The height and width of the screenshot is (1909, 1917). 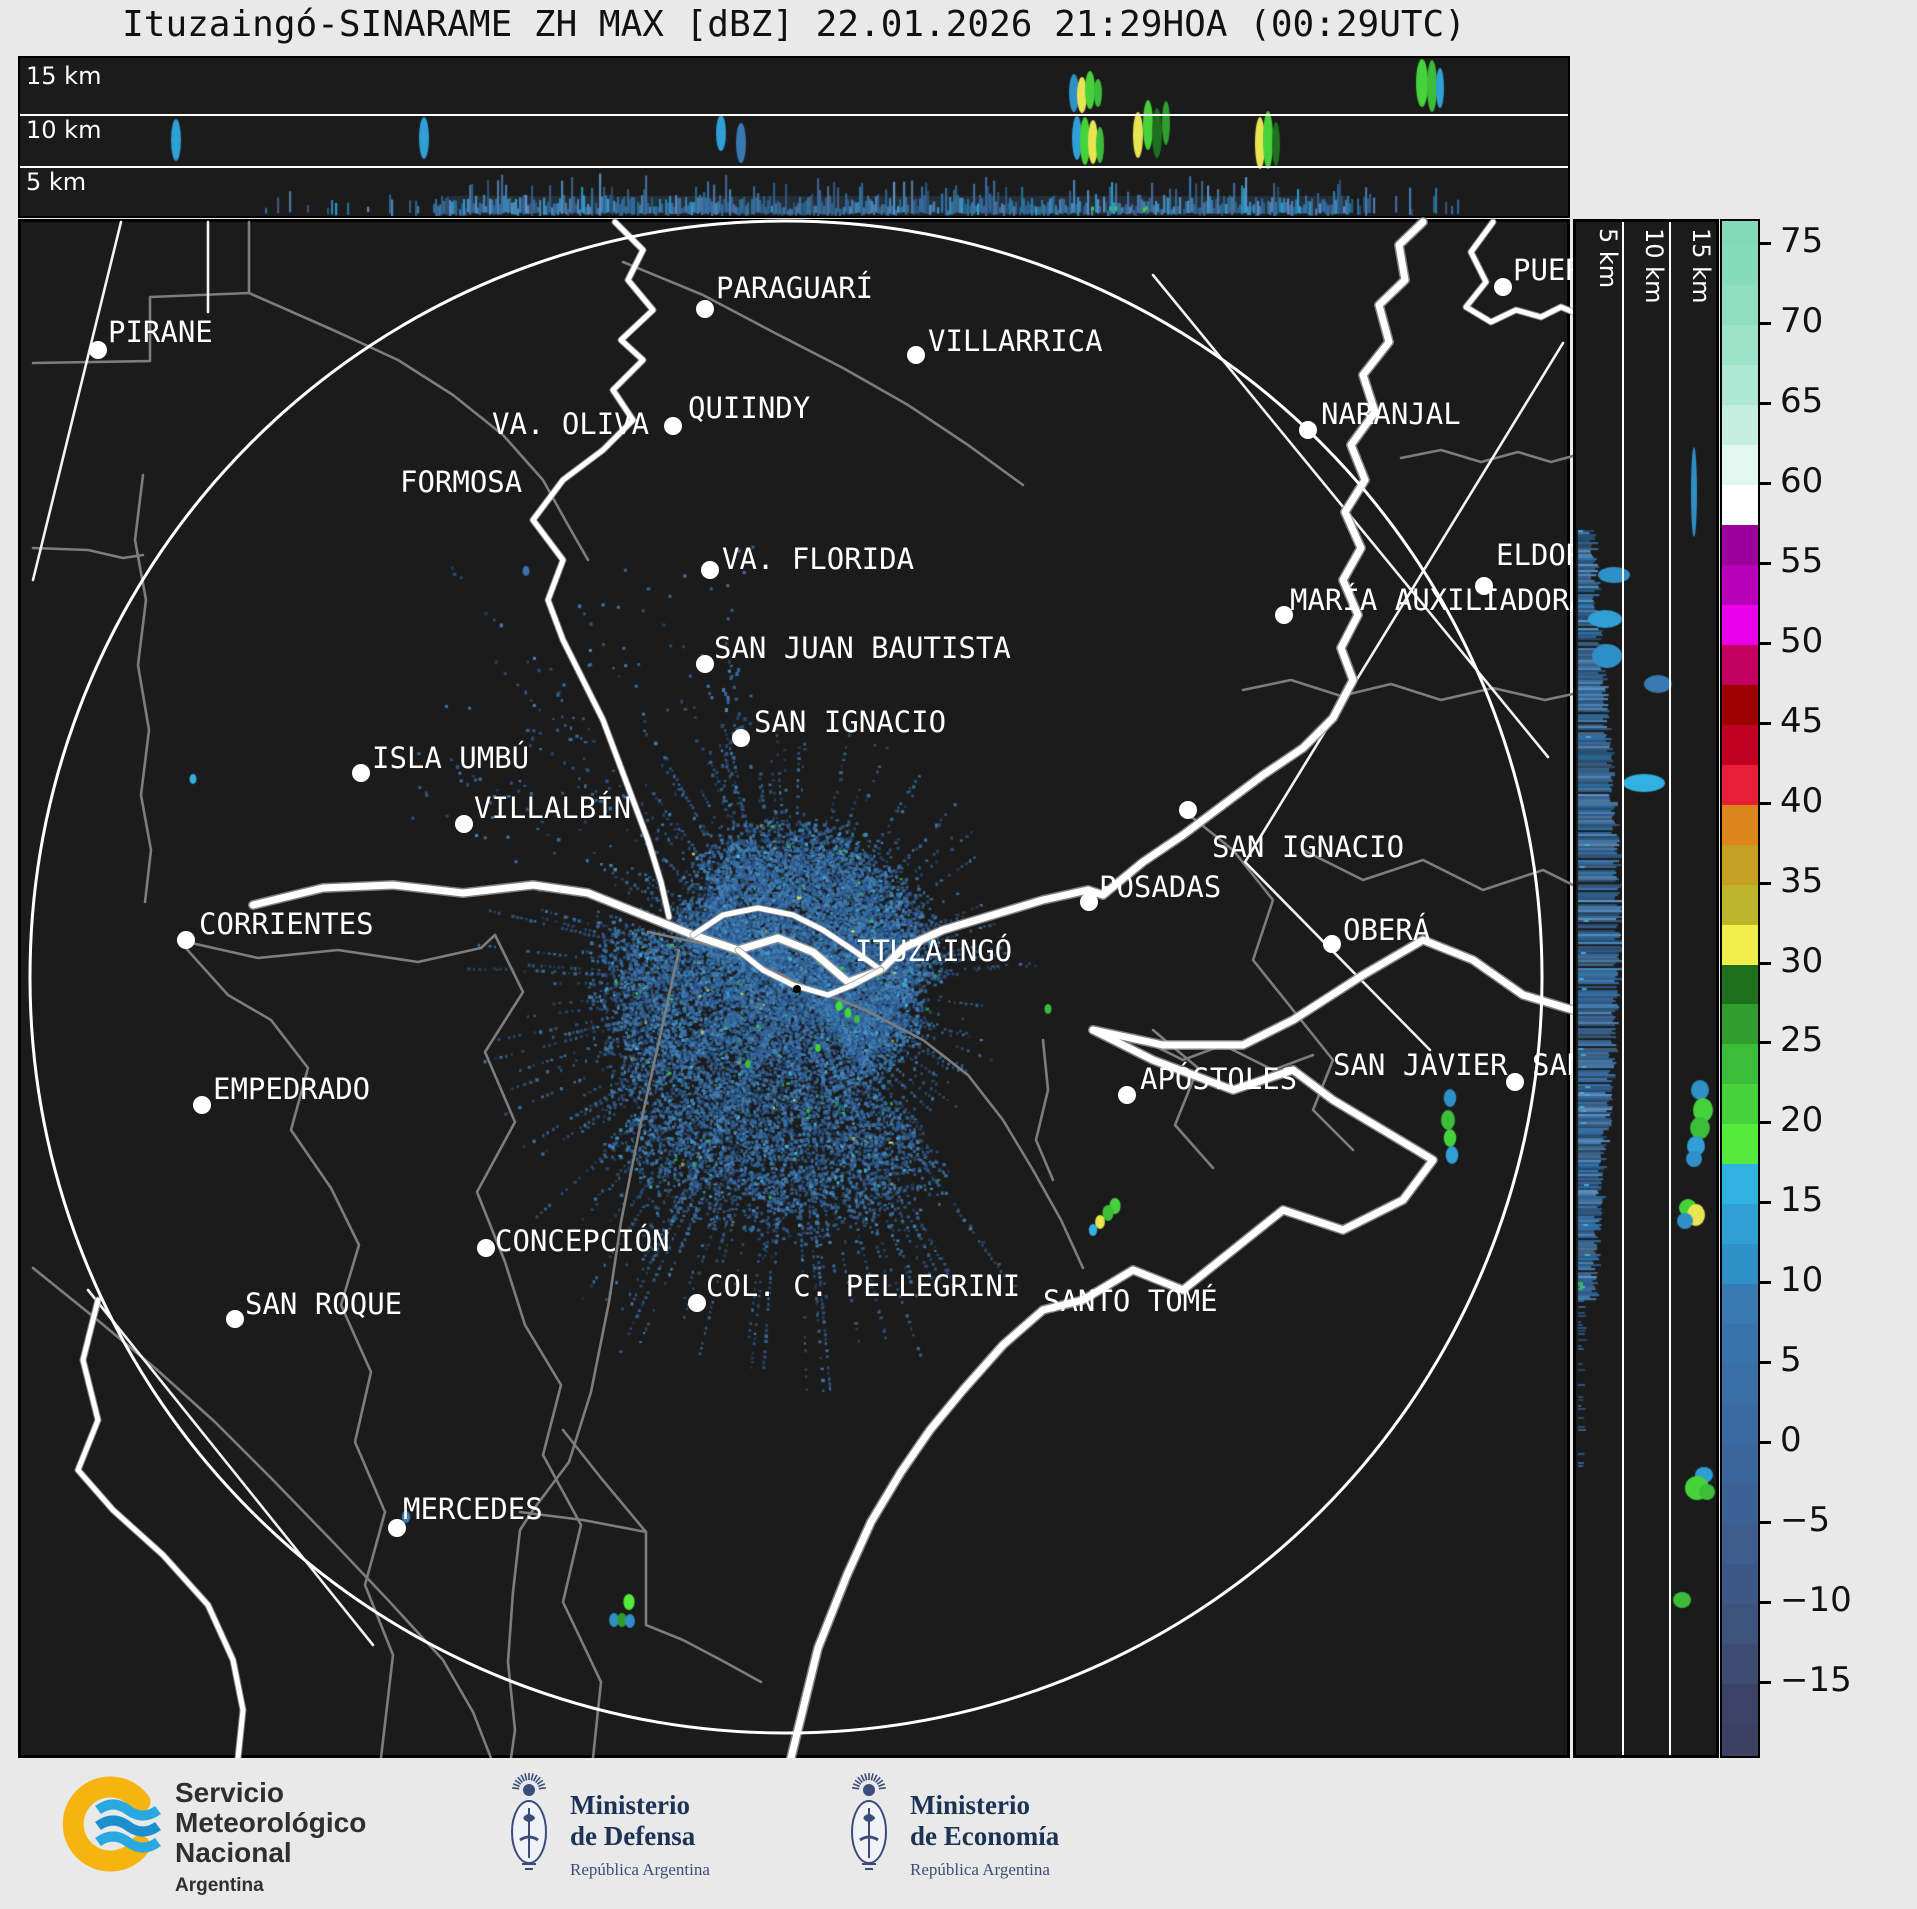 What do you see at coordinates (1623, 988) in the screenshot?
I see `side-panel-line-10km` at bounding box center [1623, 988].